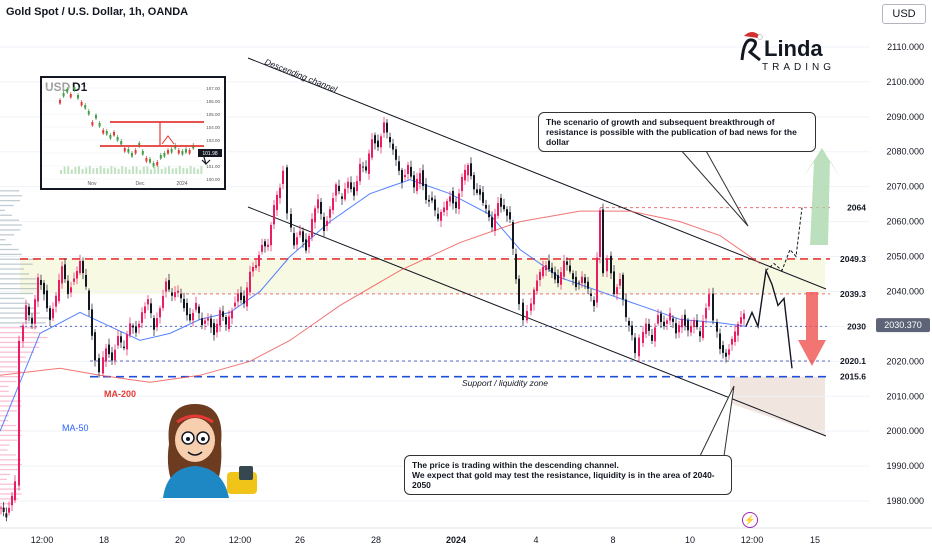 The image size is (932, 550). What do you see at coordinates (466, 536) in the screenshot?
I see `time-axis: 12:00 18 20 12:00 26 28 2024 4 8 10 12:00 15` at bounding box center [466, 536].